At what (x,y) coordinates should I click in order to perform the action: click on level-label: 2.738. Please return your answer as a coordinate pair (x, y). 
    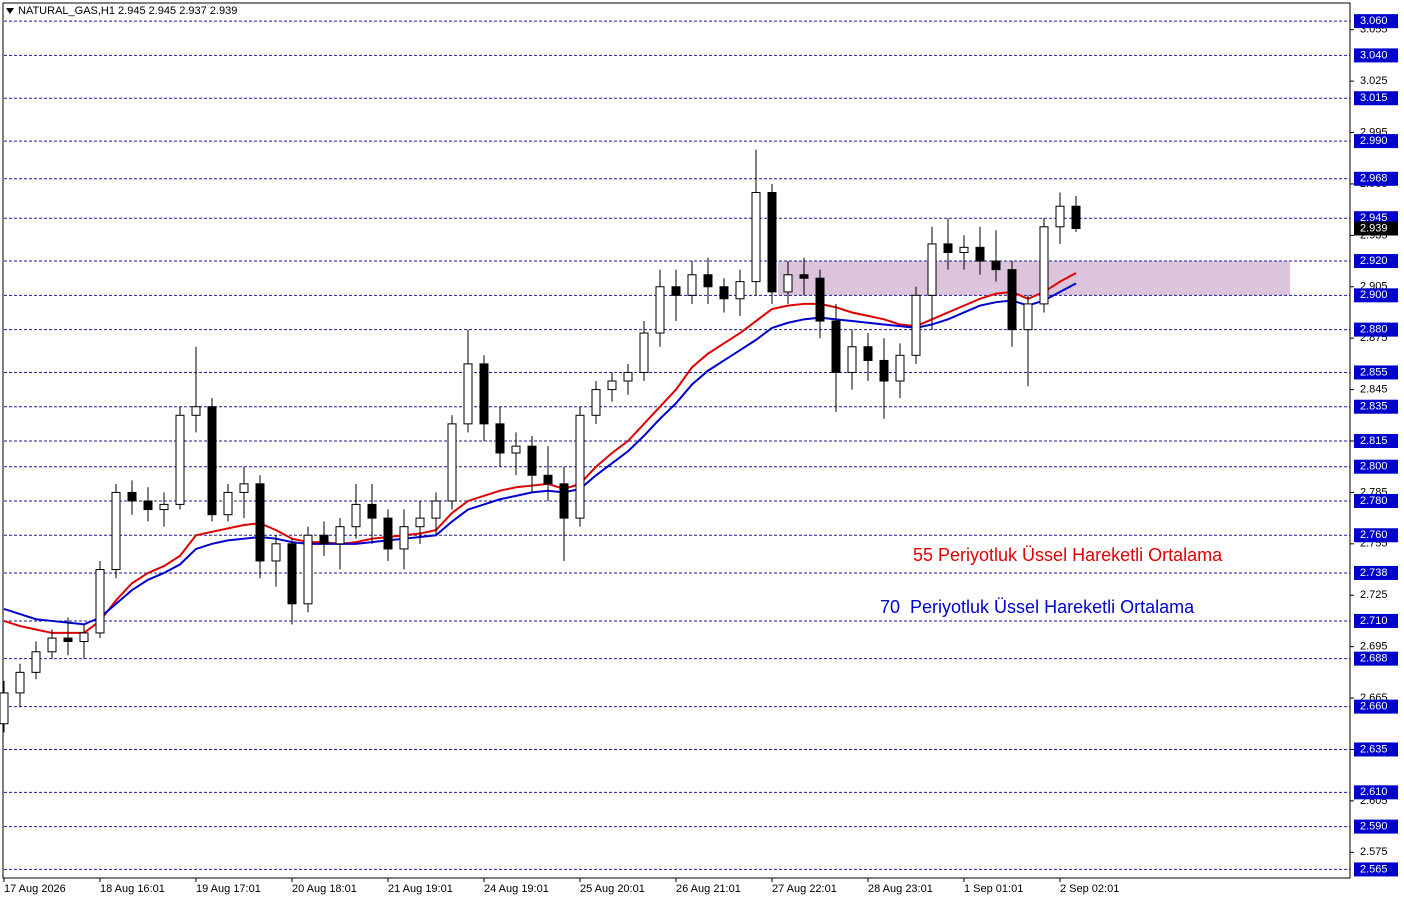
    Looking at the image, I should click on (1374, 573).